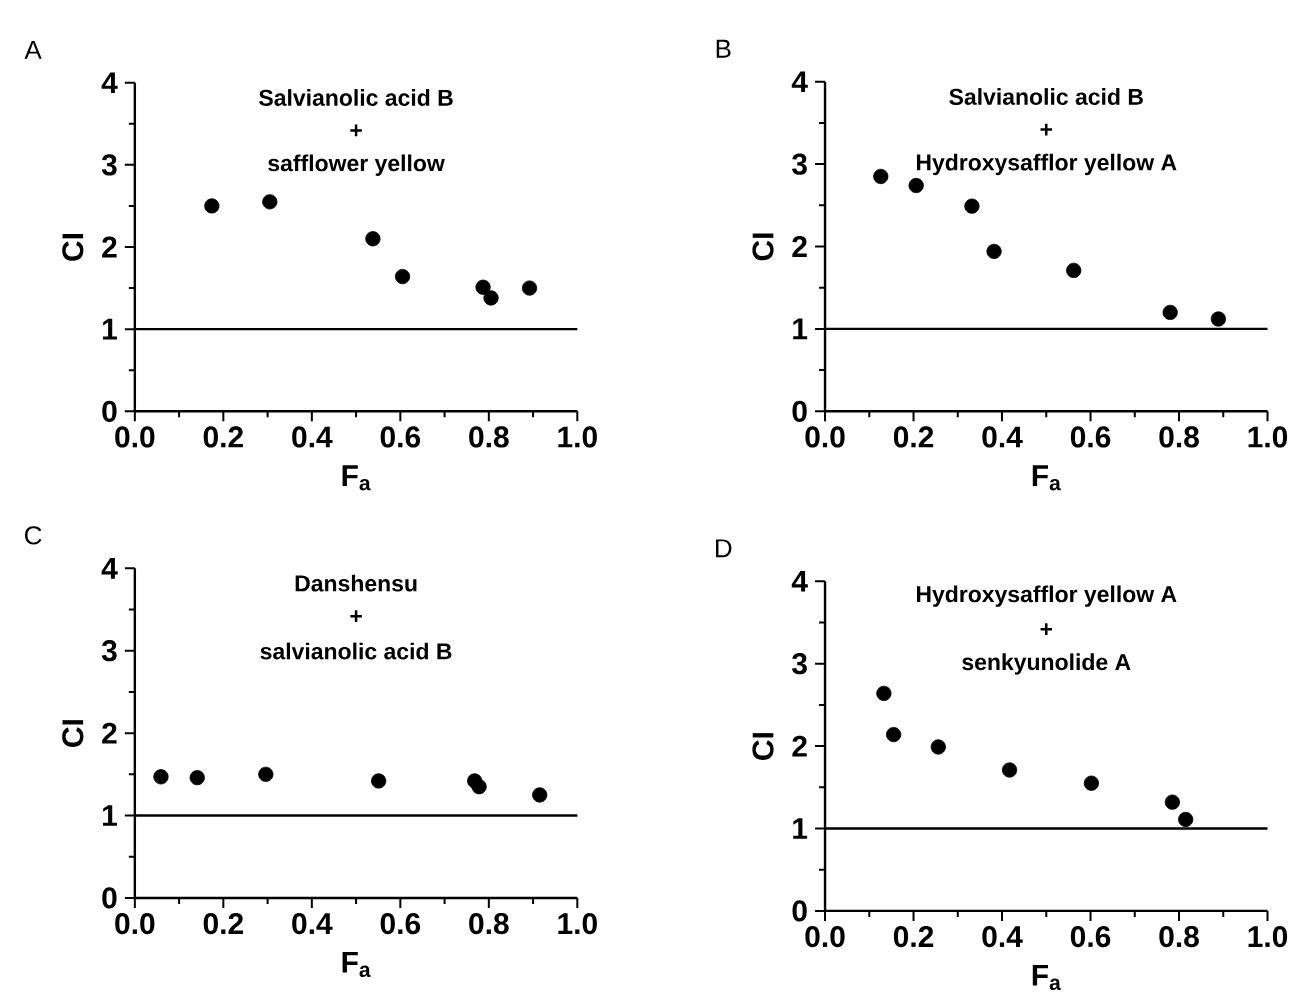 The image size is (1295, 997). Describe the element at coordinates (1046, 664) in the screenshot. I see `annotation: senkyunolide A` at that location.